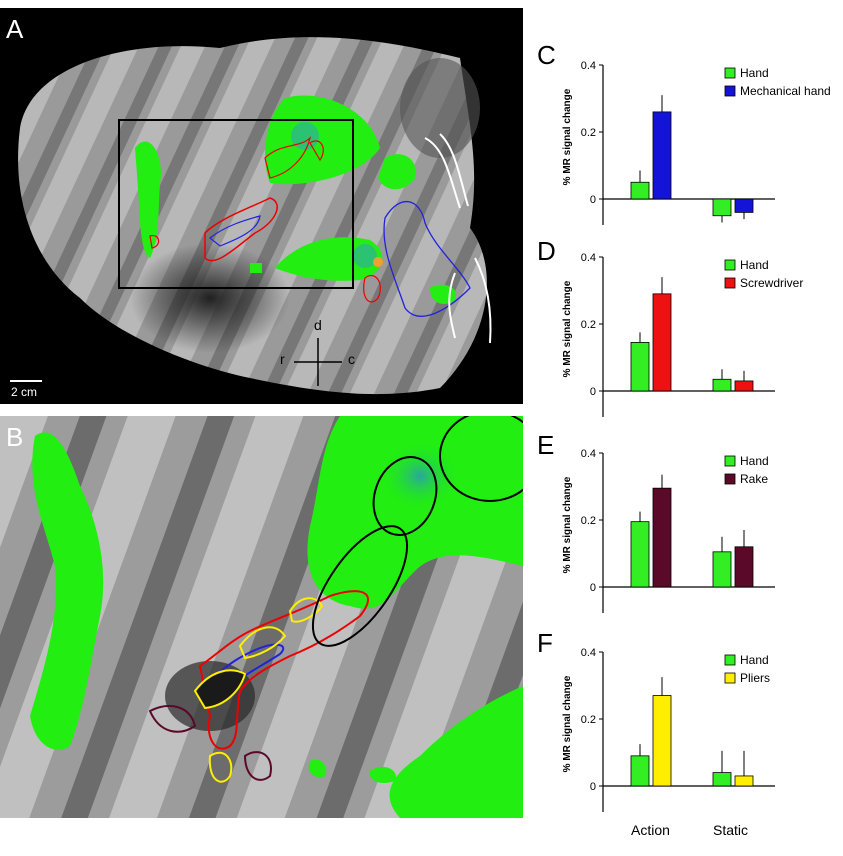 This screenshot has height=856, width=843. Describe the element at coordinates (662, 741) in the screenshot. I see `bar-pliers-action` at that location.